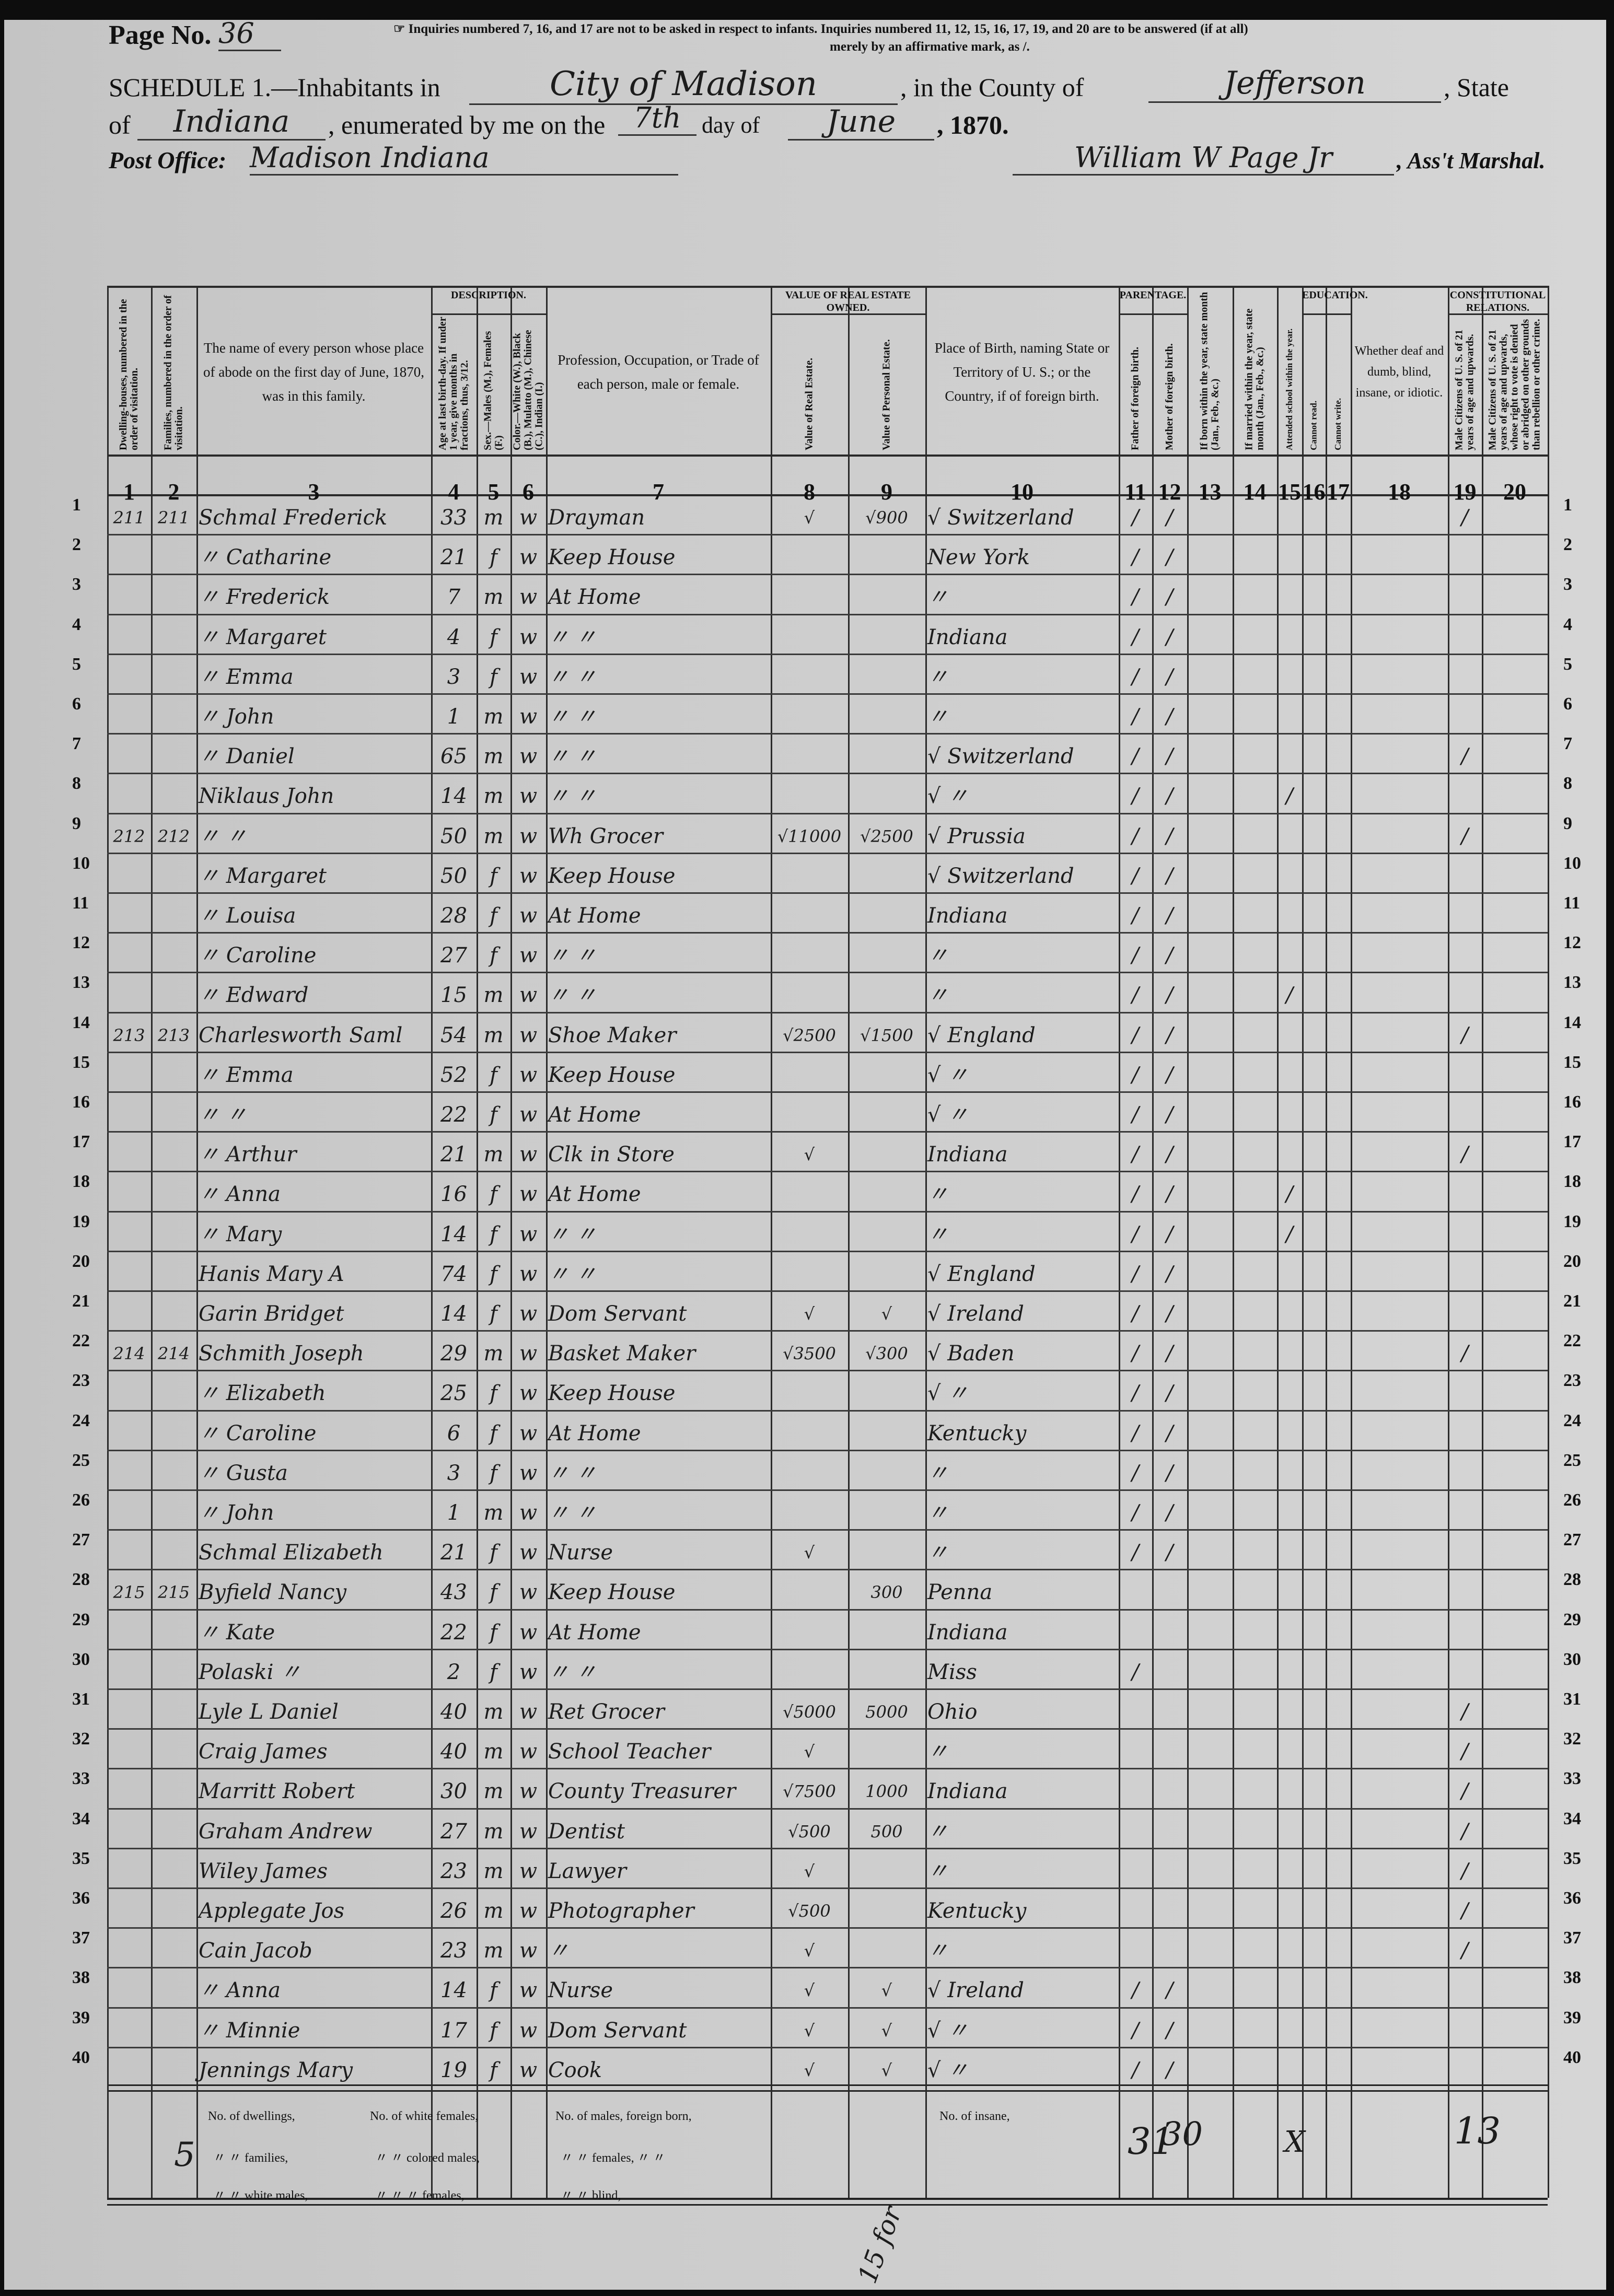  I want to click on tally-father-foreign: 31, so click(1151, 2141).